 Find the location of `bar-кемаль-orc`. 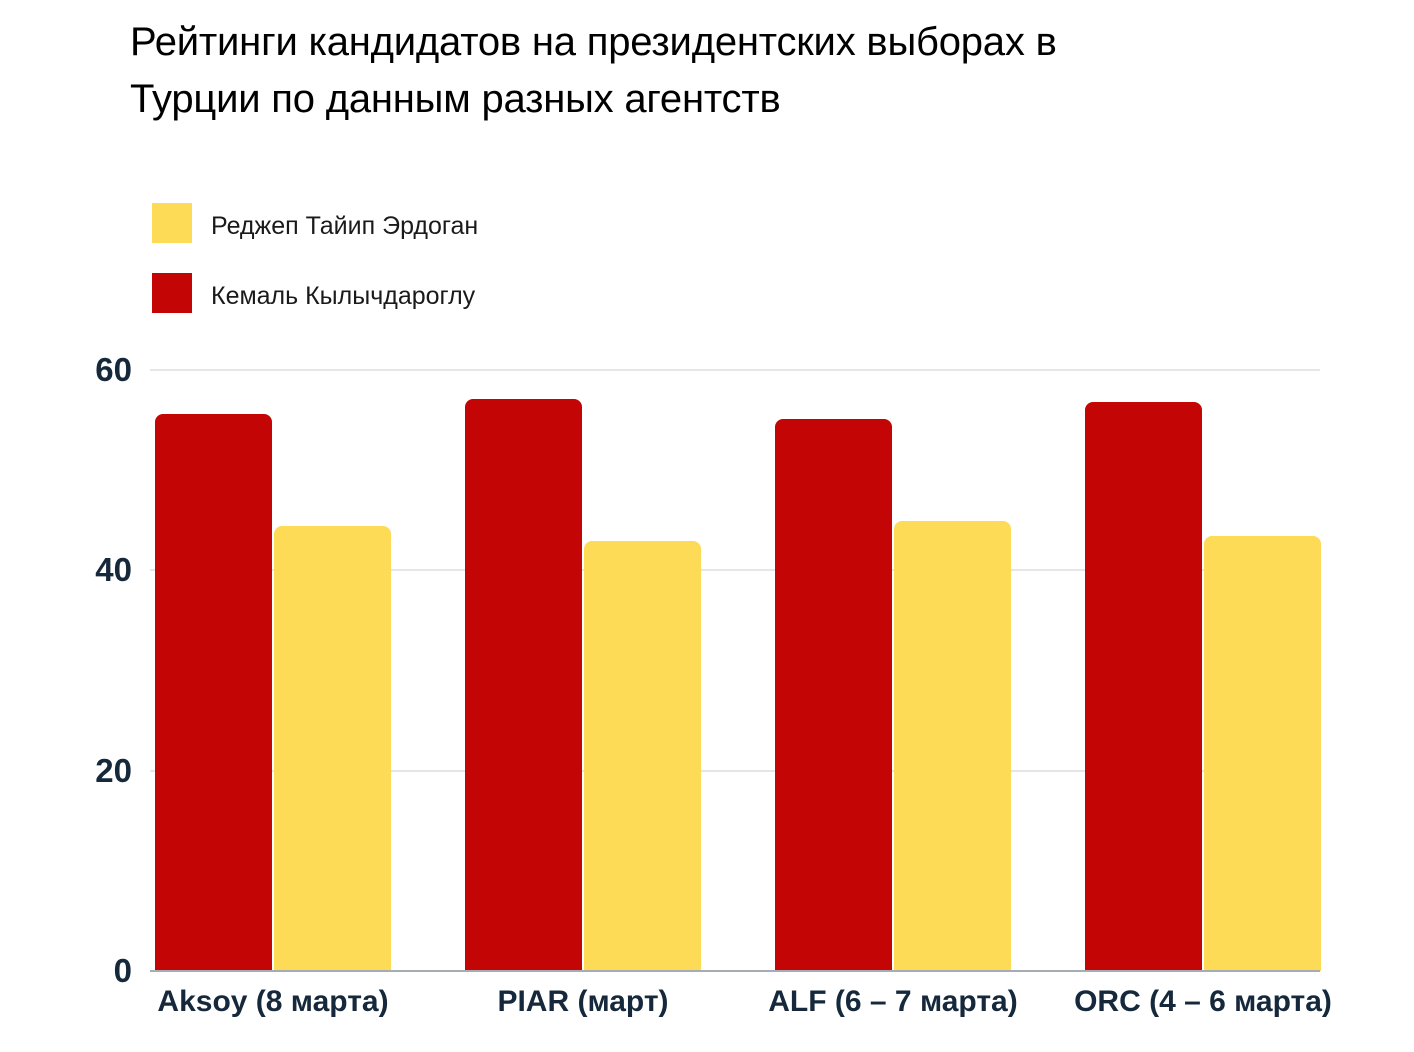

bar-кемаль-orc is located at coordinates (1143, 686).